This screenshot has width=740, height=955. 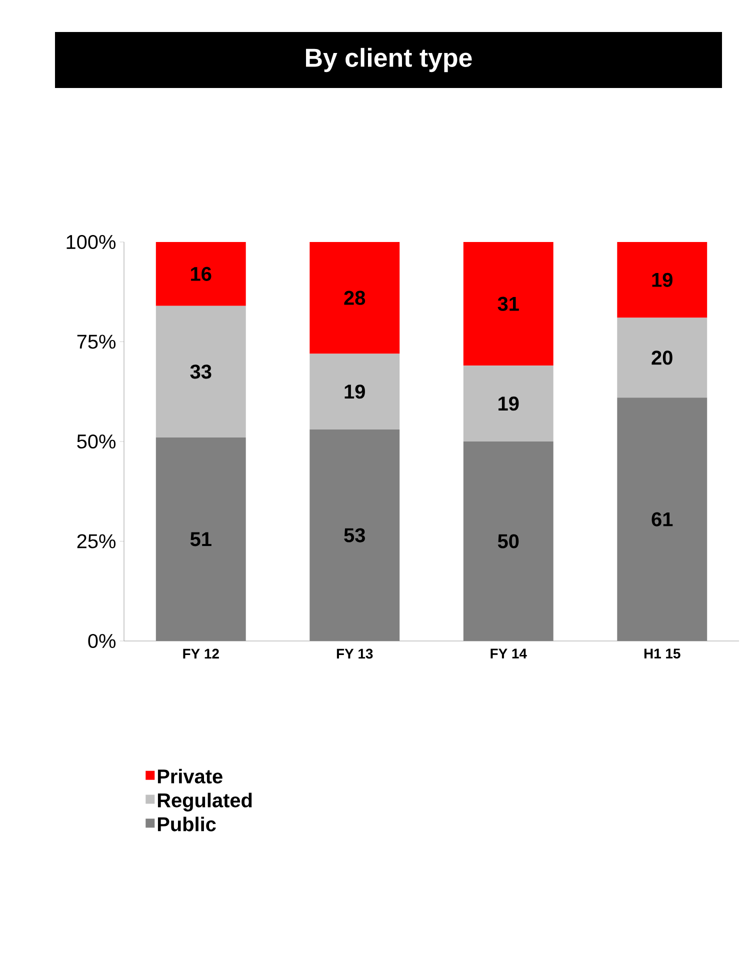 What do you see at coordinates (508, 653) in the screenshot?
I see `x-tick-label: FY 14` at bounding box center [508, 653].